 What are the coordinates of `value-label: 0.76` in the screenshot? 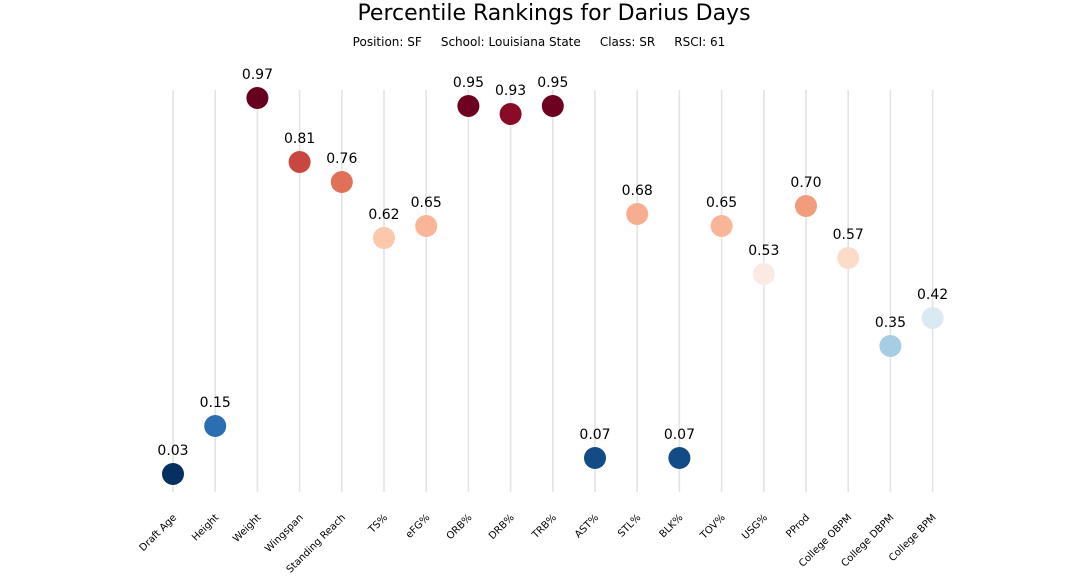 It's located at (341, 159).